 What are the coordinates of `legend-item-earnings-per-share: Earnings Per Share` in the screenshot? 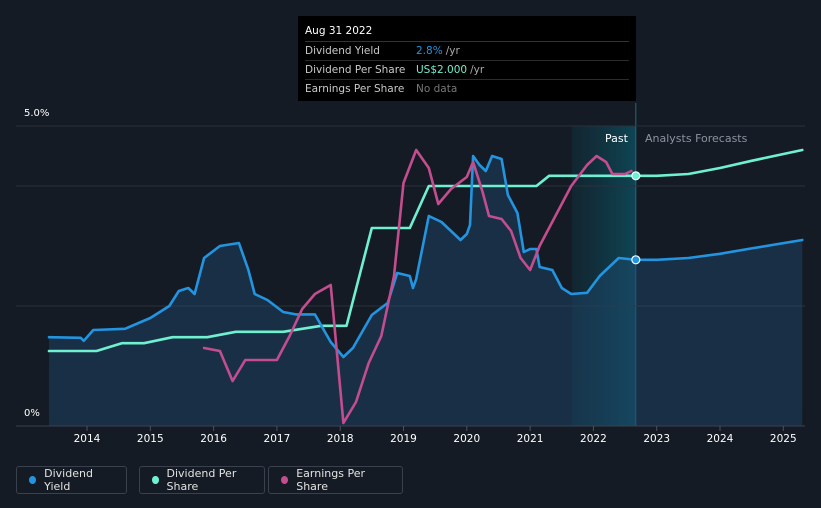 It's located at (335, 480).